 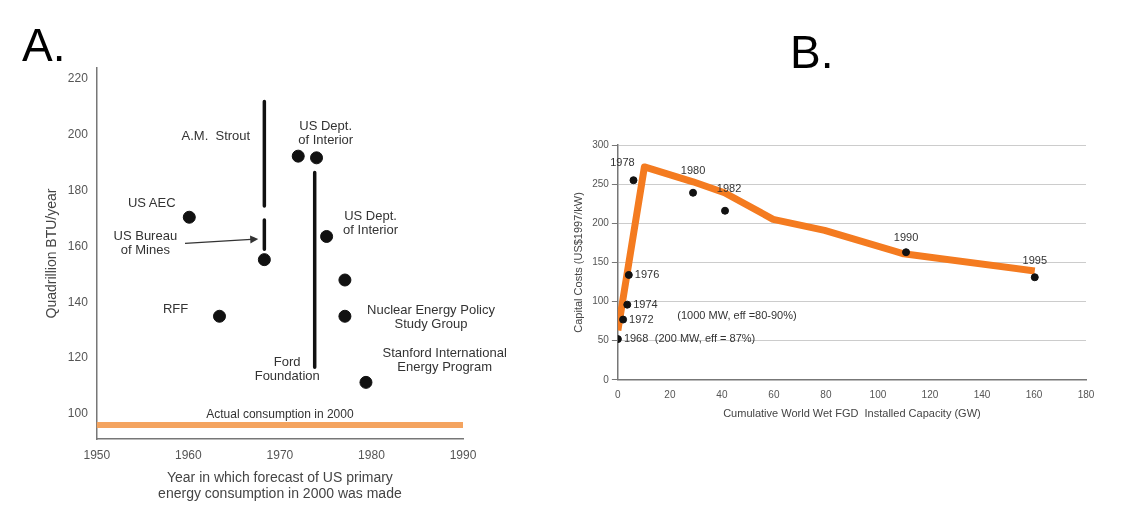 What do you see at coordinates (852, 413) in the screenshot?
I see `x-axis-title: Cumulative World Wet FGD Installed Capacity (GW)` at bounding box center [852, 413].